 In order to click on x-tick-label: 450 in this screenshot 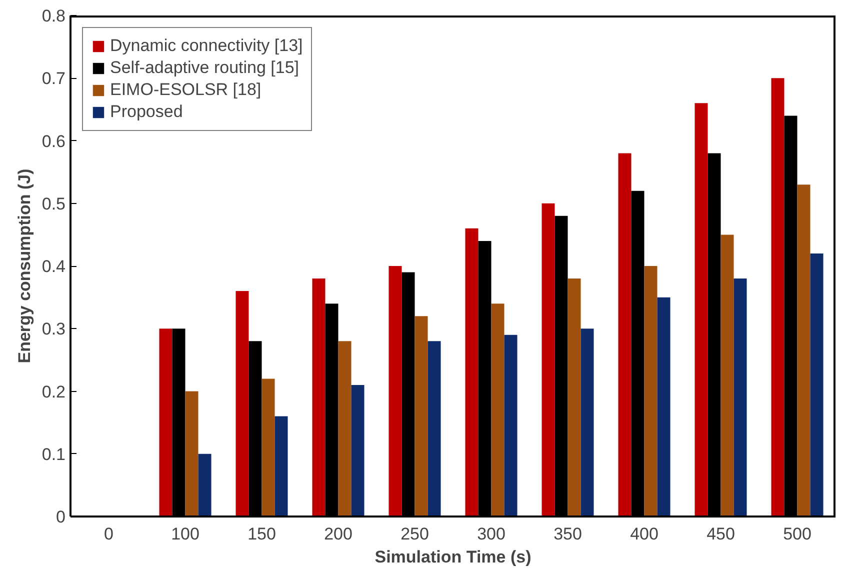, I will do `click(720, 534)`.